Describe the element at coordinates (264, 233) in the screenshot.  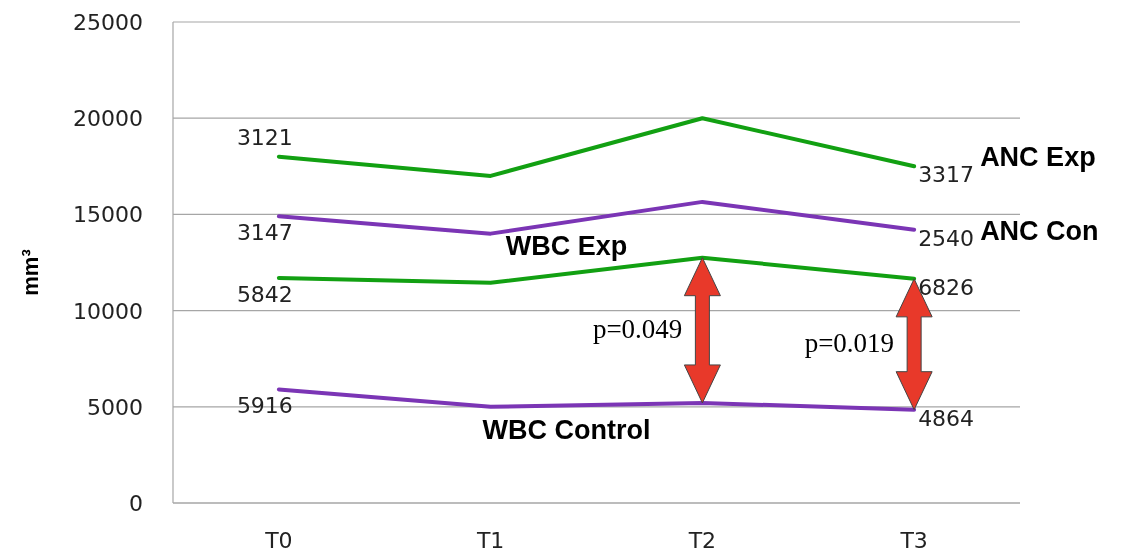
I see `annotation: 3147` at that location.